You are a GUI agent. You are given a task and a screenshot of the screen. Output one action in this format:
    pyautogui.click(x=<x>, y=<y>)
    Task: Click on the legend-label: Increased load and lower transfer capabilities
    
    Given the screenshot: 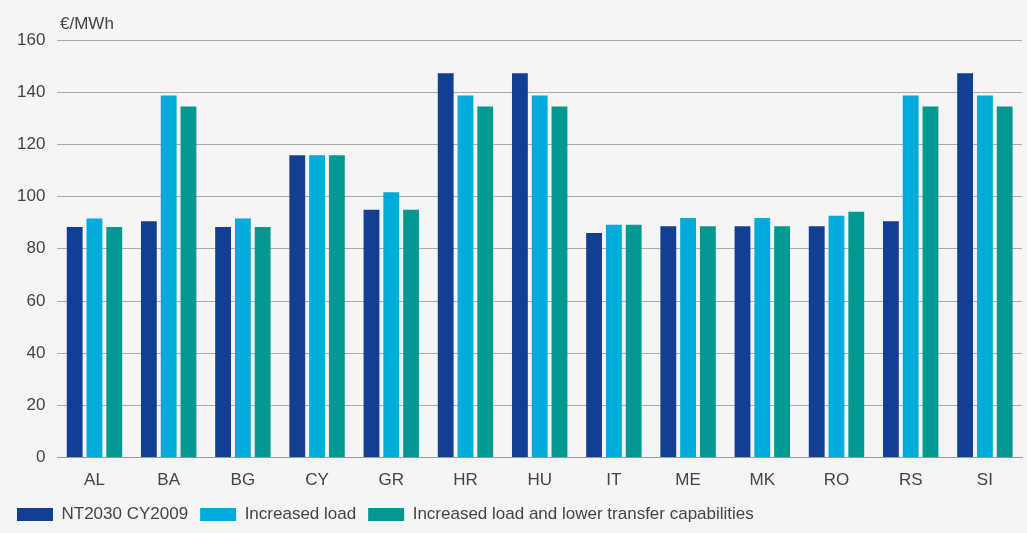 What is the action you would take?
    pyautogui.click(x=583, y=514)
    